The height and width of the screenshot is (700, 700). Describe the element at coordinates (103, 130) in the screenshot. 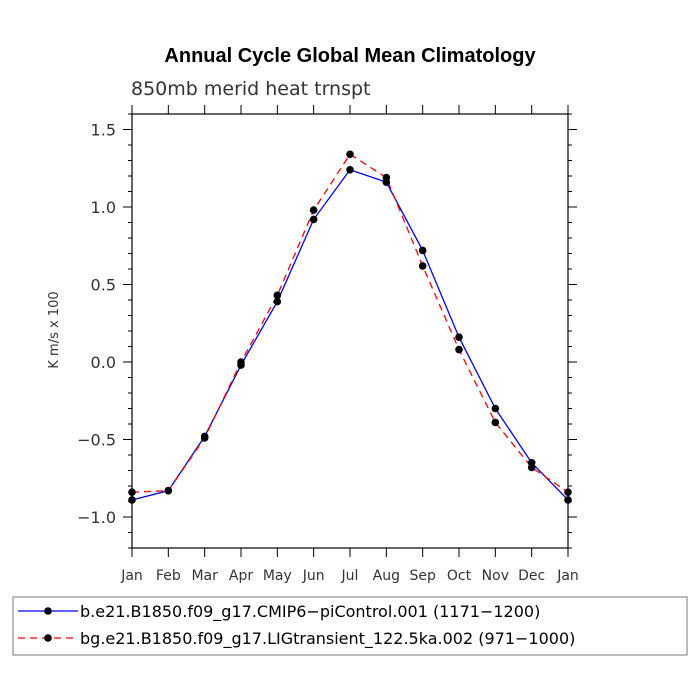

I see `y-tick-label: 1.5` at that location.